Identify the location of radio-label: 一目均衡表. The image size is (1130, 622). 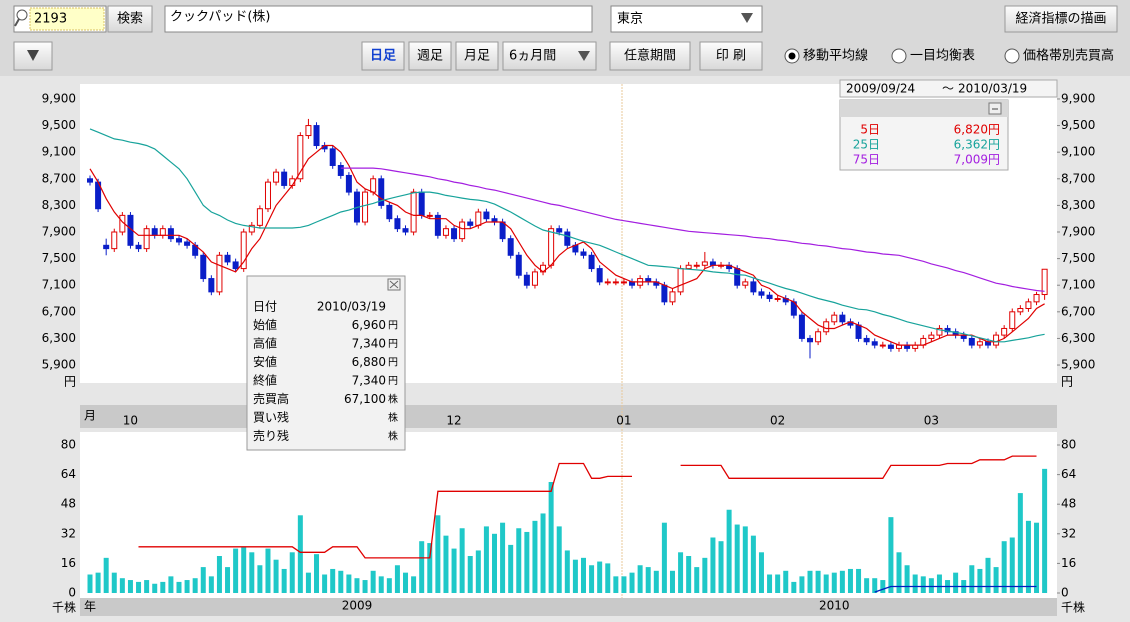
(942, 56).